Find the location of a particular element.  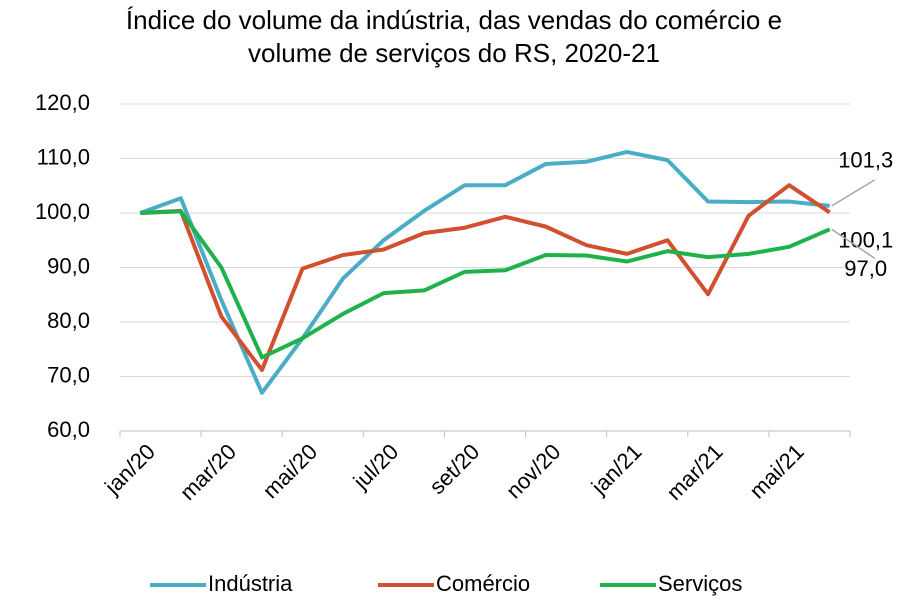

legend-label: Indústria is located at coordinates (250, 583).